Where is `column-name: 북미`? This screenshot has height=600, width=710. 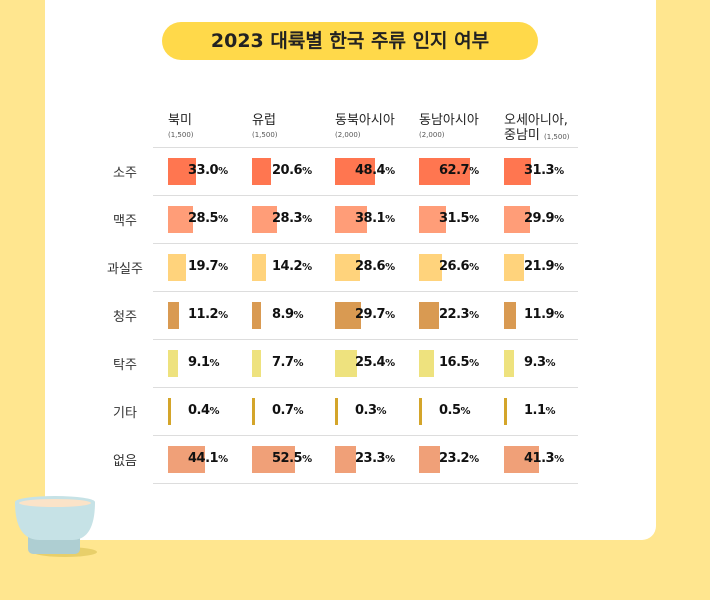 column-name: 북미 is located at coordinates (180, 120).